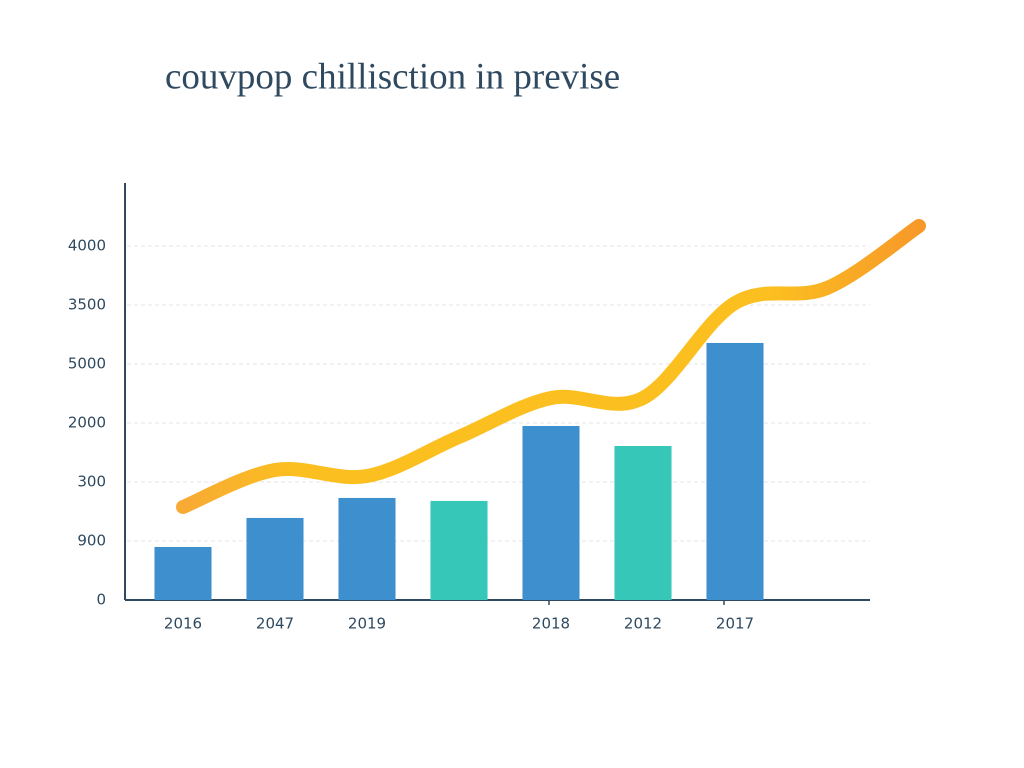 The width and height of the screenshot is (1024, 768). What do you see at coordinates (643, 624) in the screenshot?
I see `x-tick-label: 2012` at bounding box center [643, 624].